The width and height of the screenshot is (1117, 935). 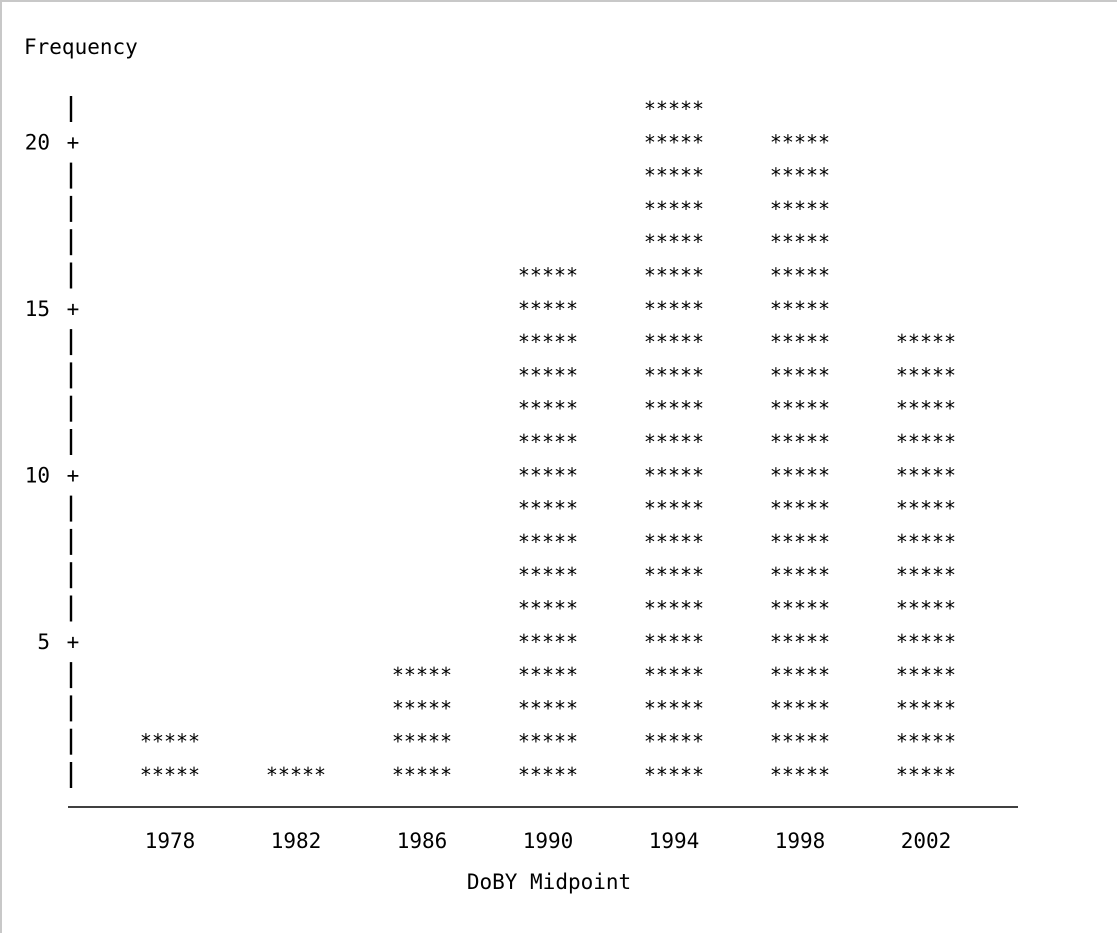 I want to click on x-tick-label: 1978, so click(x=170, y=841).